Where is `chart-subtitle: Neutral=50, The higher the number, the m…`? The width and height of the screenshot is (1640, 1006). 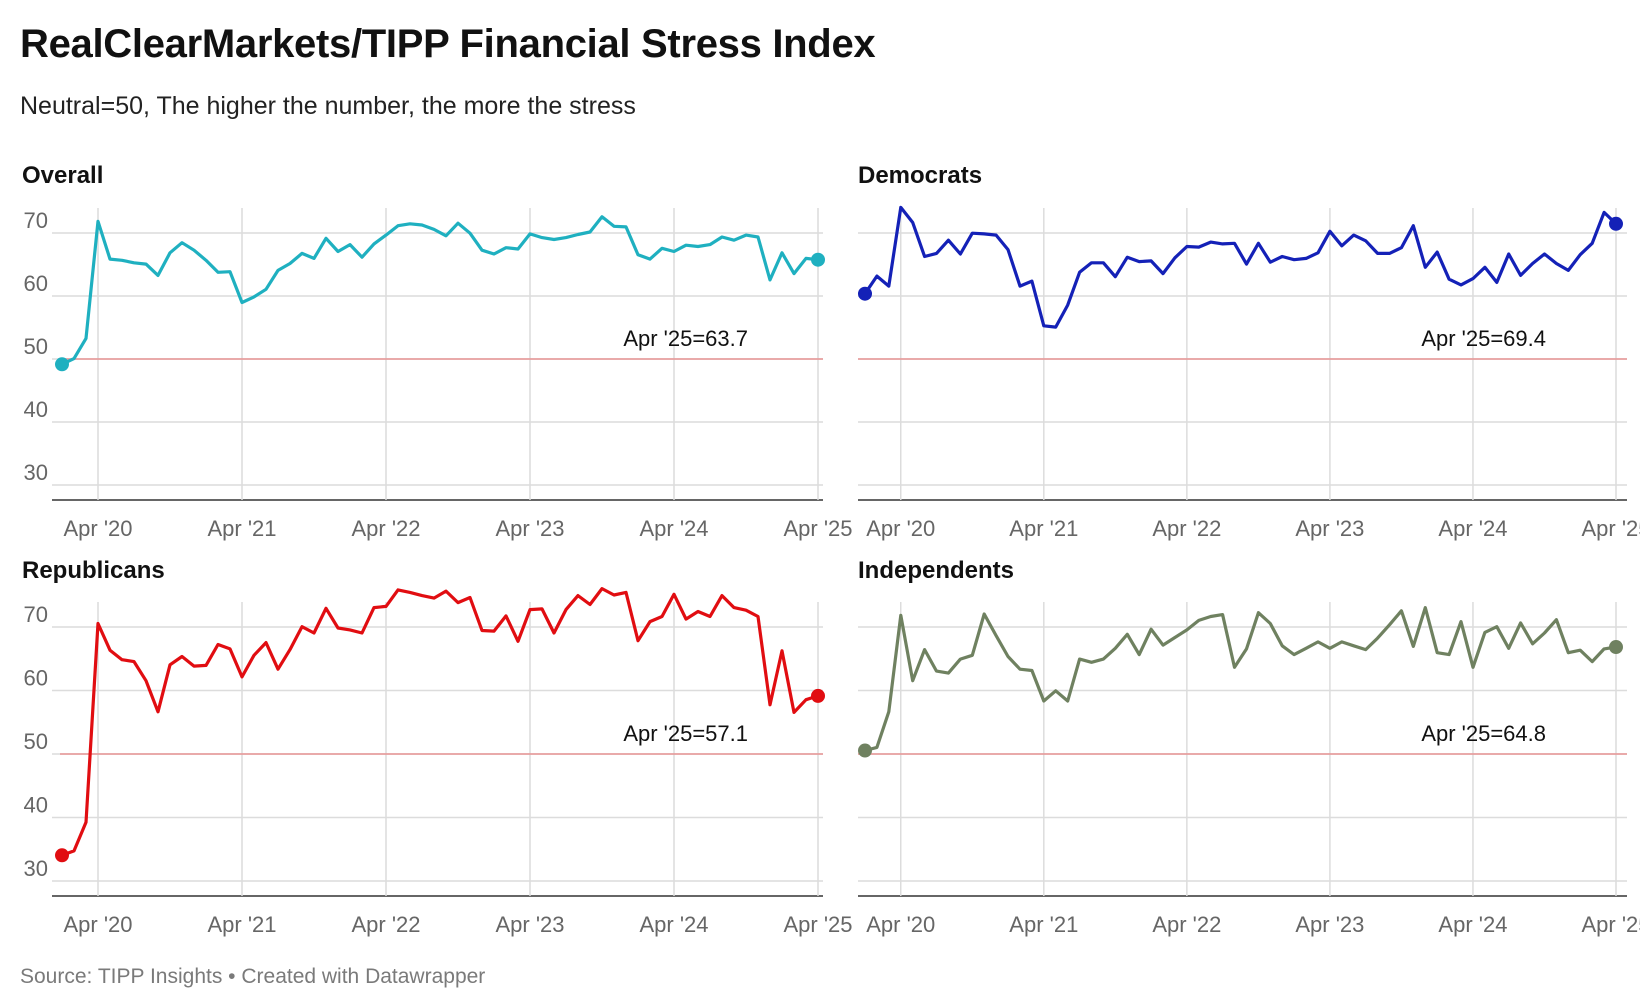
chart-subtitle: Neutral=50, The higher the number, the m… is located at coordinates (328, 106).